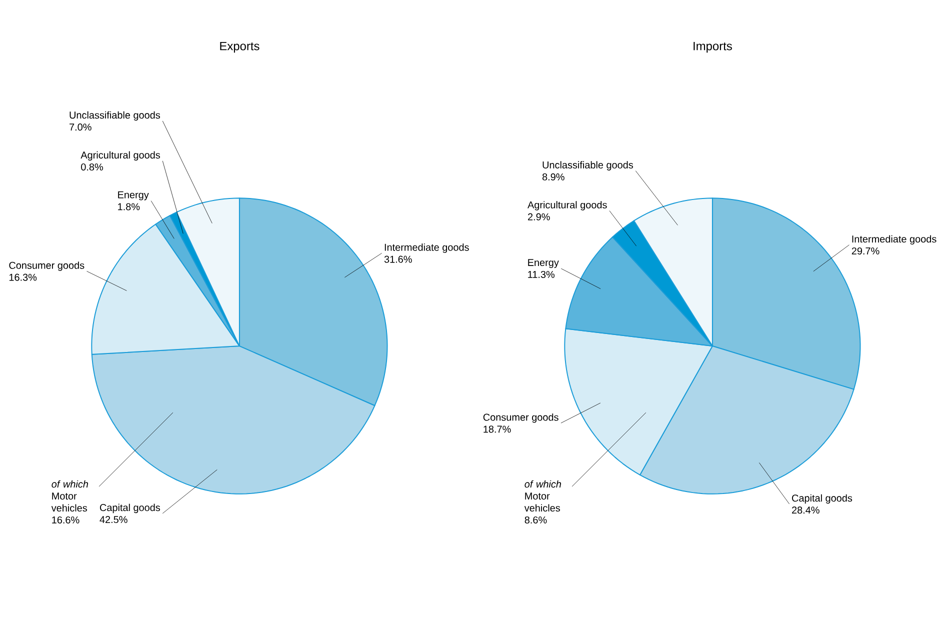  What do you see at coordinates (240, 47) in the screenshot?
I see `chart-title: Exports` at bounding box center [240, 47].